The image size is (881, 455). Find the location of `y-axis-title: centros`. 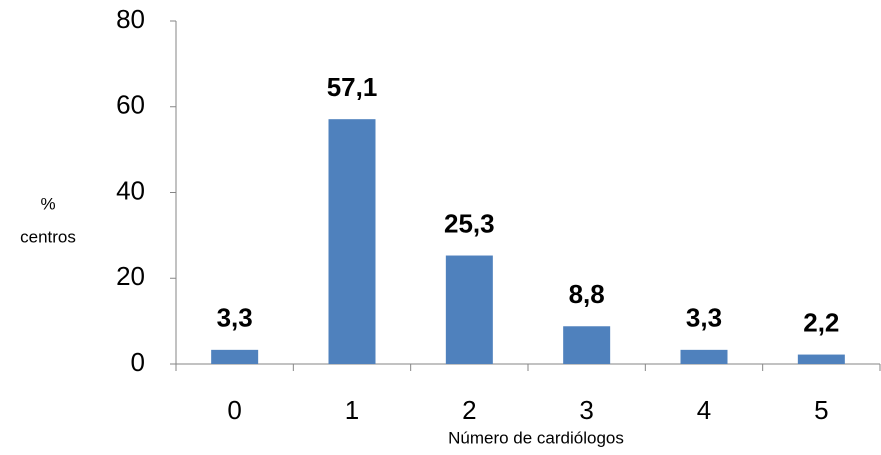

y-axis-title: centros is located at coordinates (48, 236).